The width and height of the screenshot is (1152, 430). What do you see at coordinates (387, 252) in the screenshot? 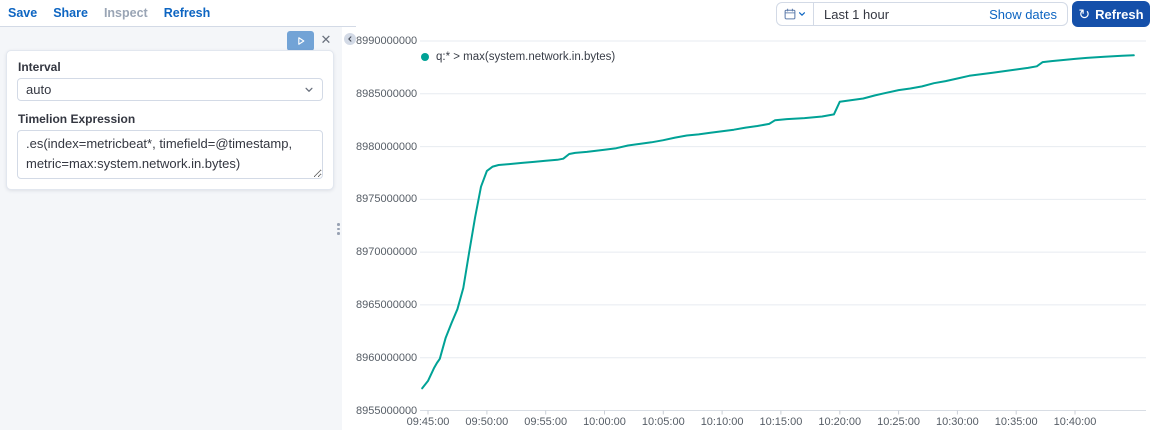
I see `y-axis-label: 8970000000` at bounding box center [387, 252].